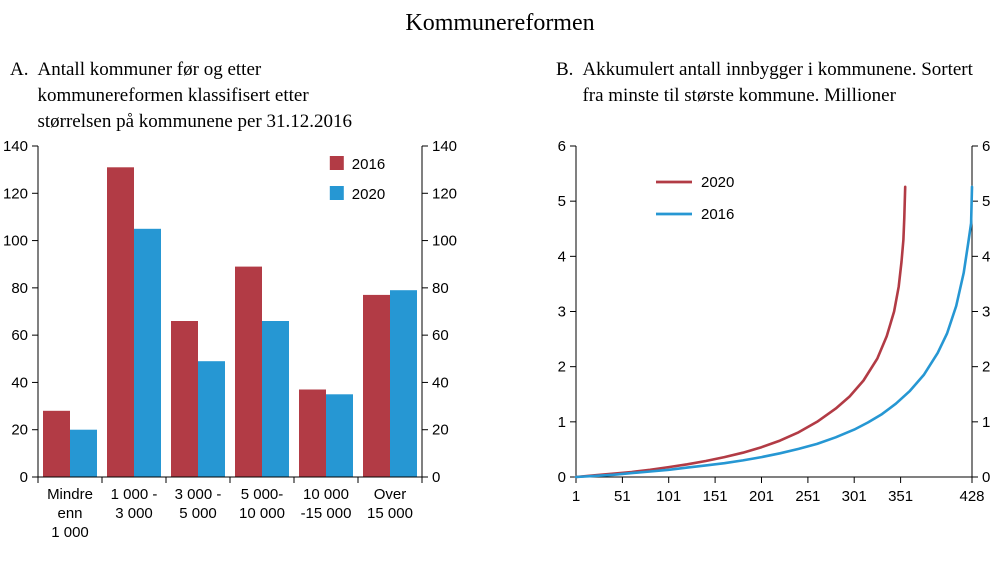 The image size is (1000, 572). I want to click on svg-text: 301, so click(854, 496).